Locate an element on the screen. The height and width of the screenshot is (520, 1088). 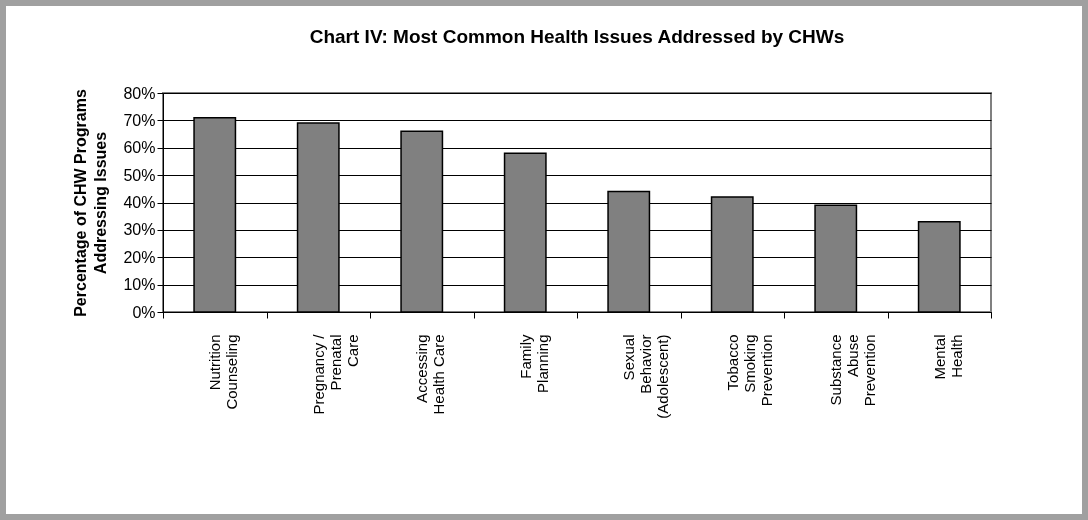
y-axis-title: Percentage of CHW Programs Addressing Issues is located at coordinates (91, 203).